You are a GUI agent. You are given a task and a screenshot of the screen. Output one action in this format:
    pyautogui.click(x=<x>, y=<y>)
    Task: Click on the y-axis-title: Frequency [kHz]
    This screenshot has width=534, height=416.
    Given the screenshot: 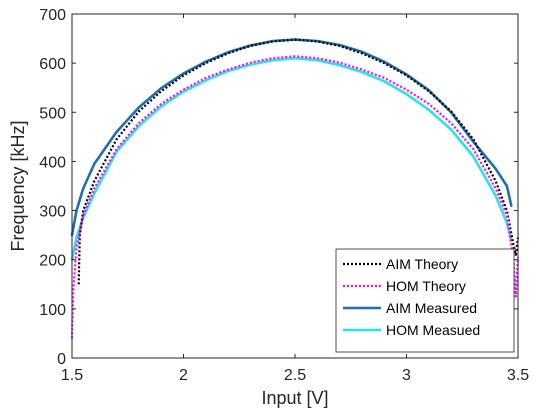 What is the action you would take?
    pyautogui.click(x=18, y=185)
    